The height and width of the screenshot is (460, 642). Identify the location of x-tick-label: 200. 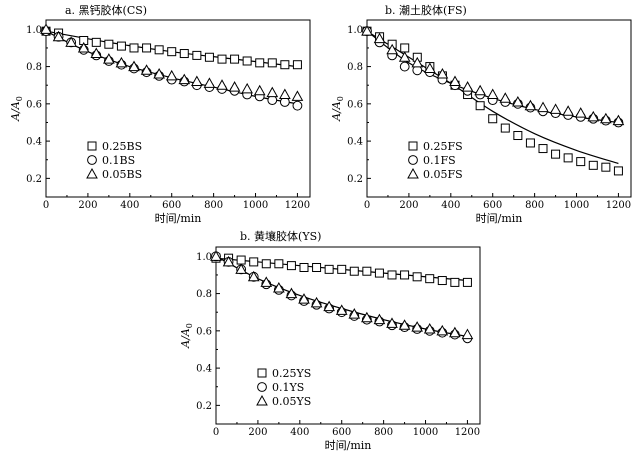
(87, 205).